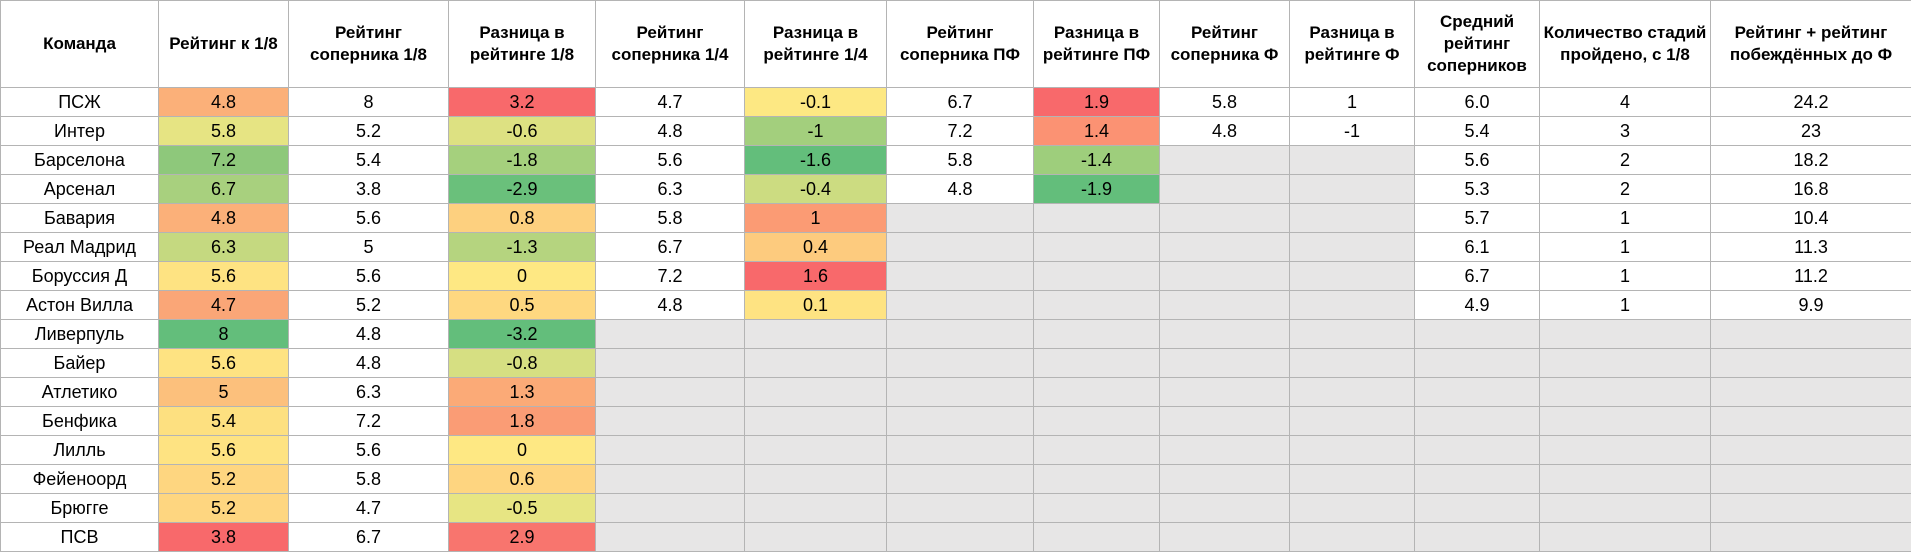  What do you see at coordinates (223, 334) in the screenshot?
I see `cell-rating-r16: 8` at bounding box center [223, 334].